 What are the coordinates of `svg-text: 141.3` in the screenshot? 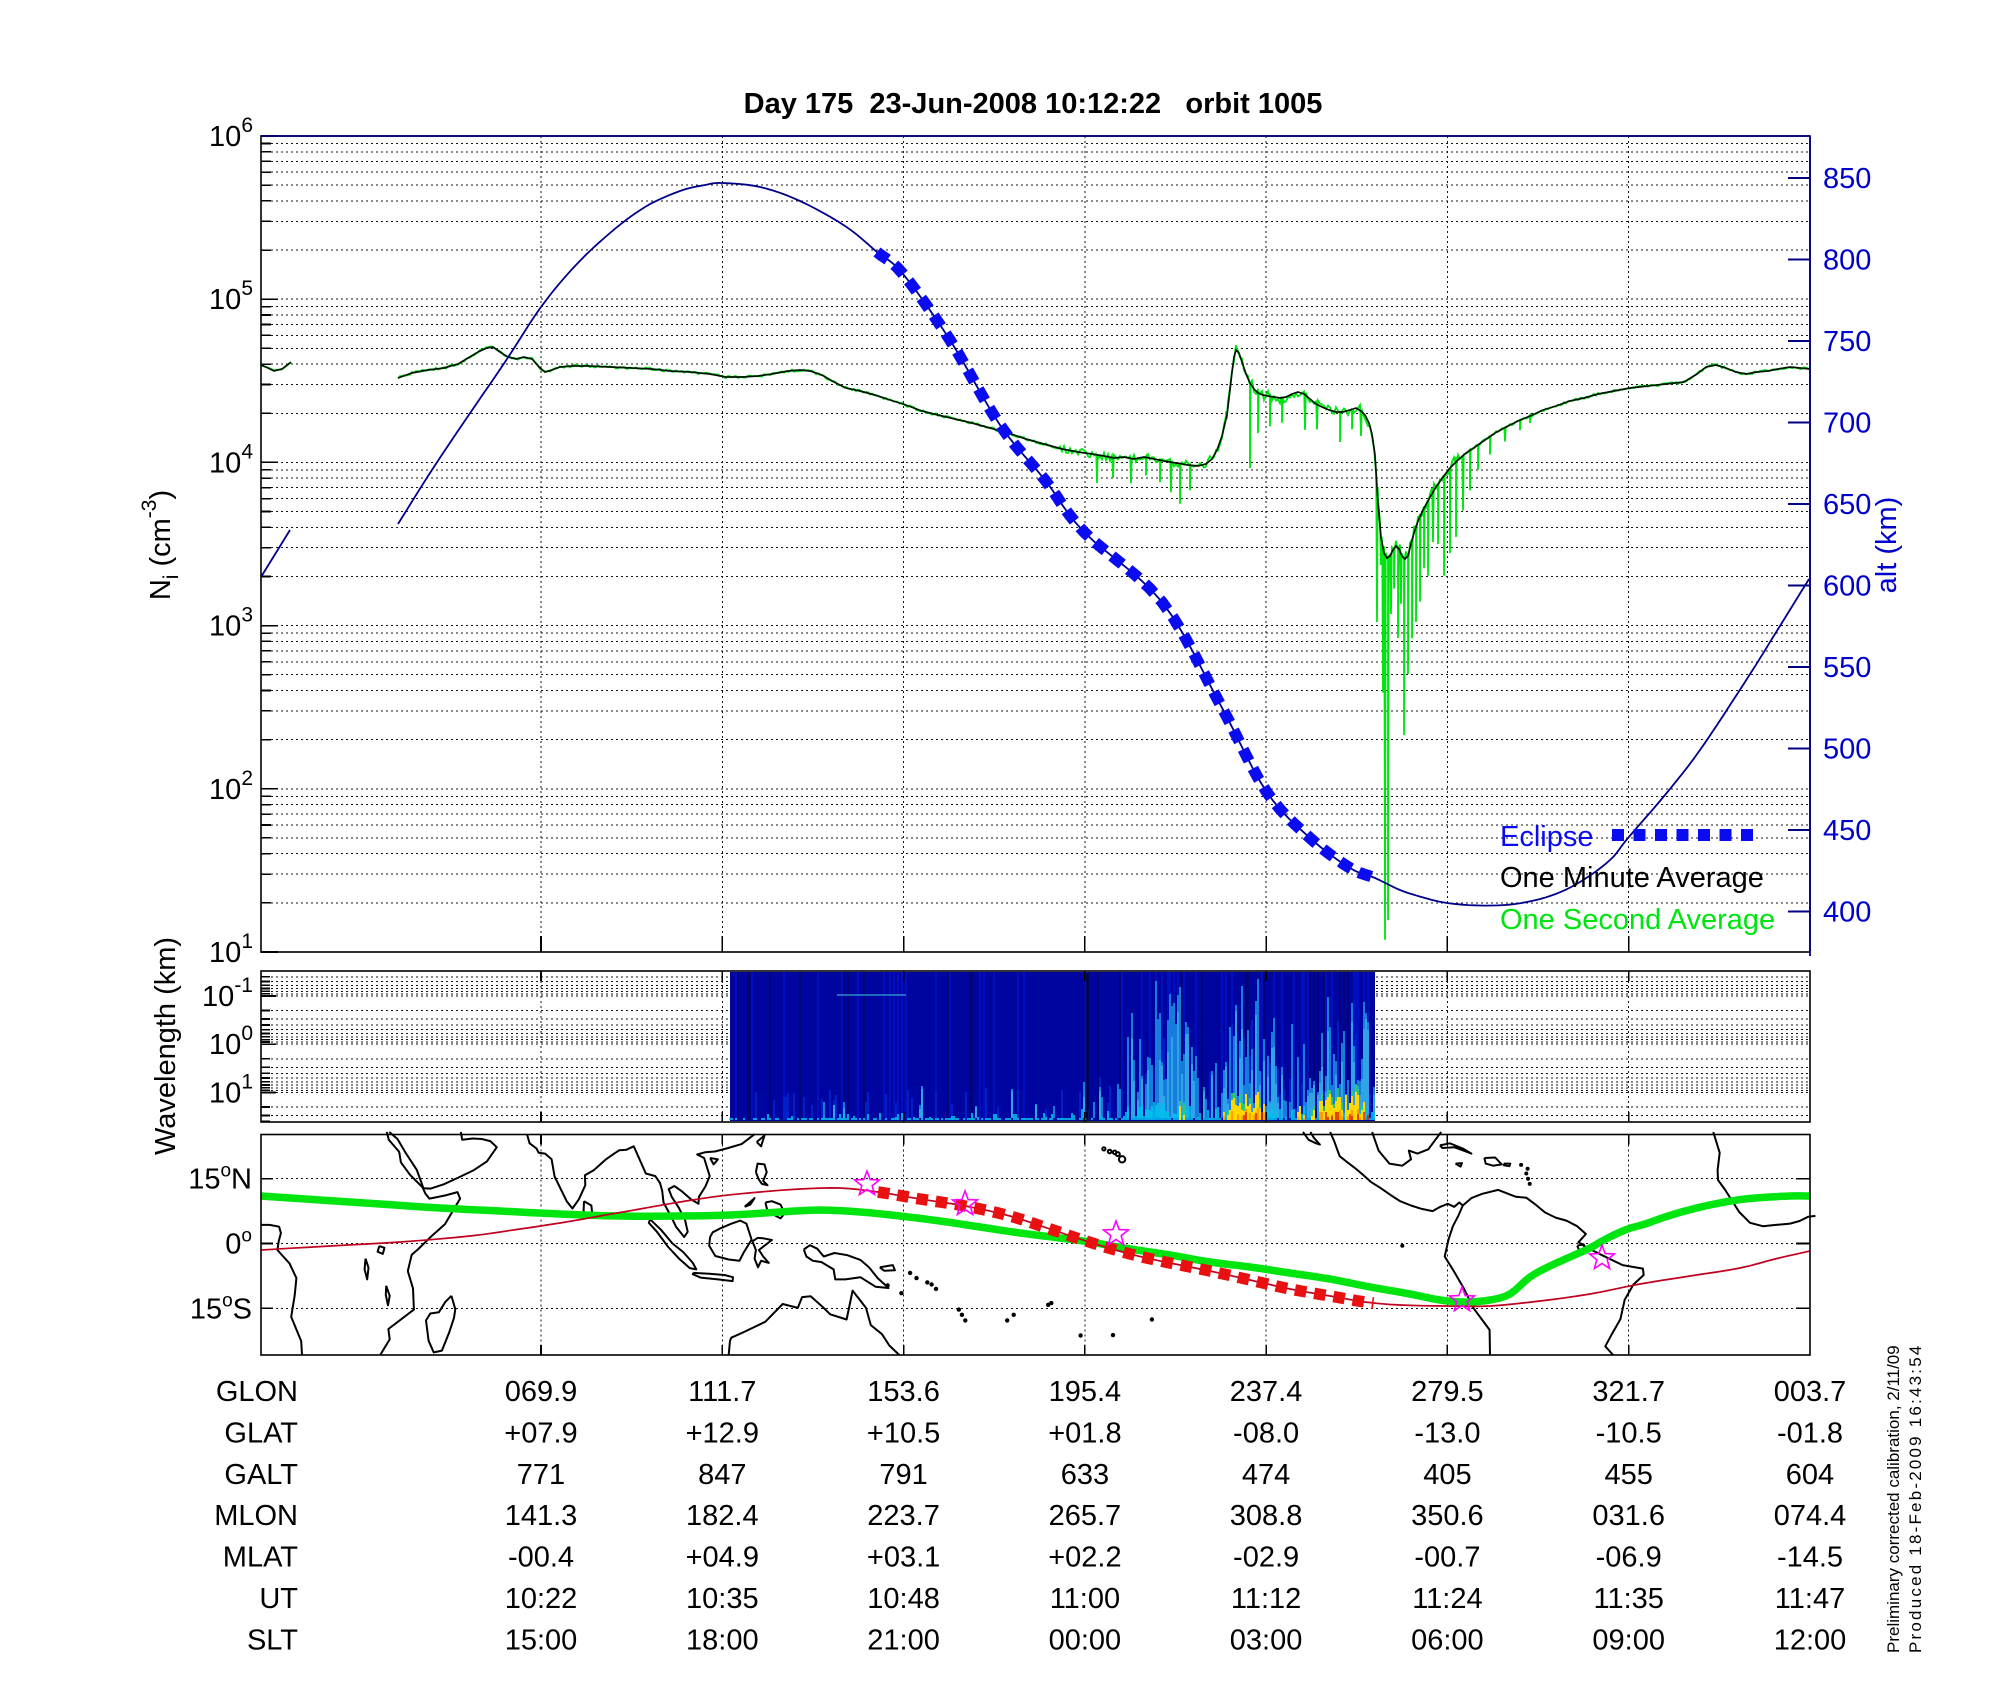 It's located at (541, 1516).